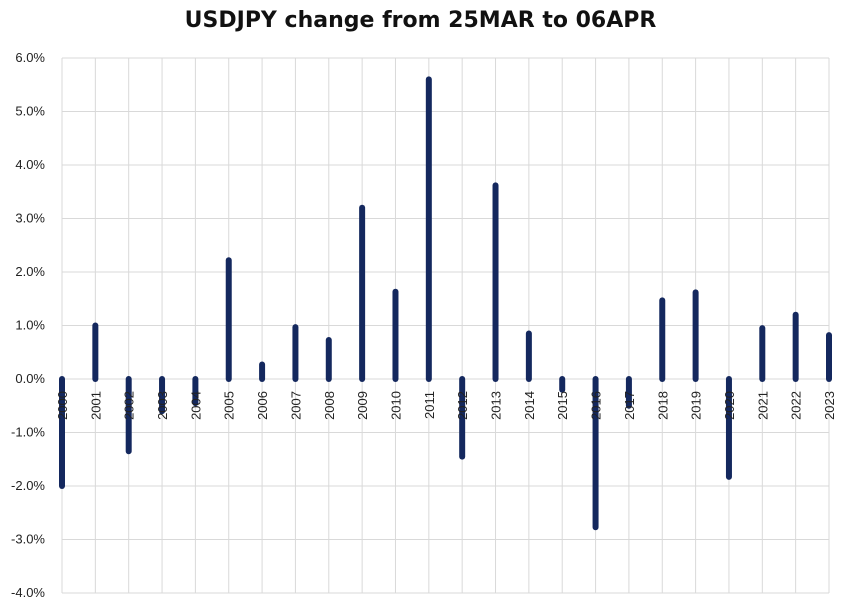 The width and height of the screenshot is (841, 607). What do you see at coordinates (429, 405) in the screenshot?
I see `x-tick-label: 2011` at bounding box center [429, 405].